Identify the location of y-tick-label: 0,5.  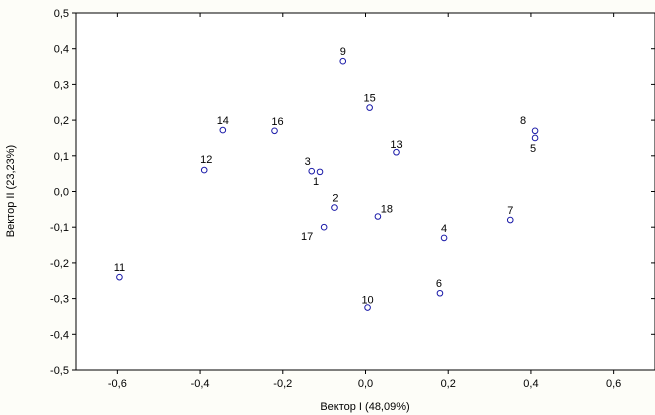
(61, 14).